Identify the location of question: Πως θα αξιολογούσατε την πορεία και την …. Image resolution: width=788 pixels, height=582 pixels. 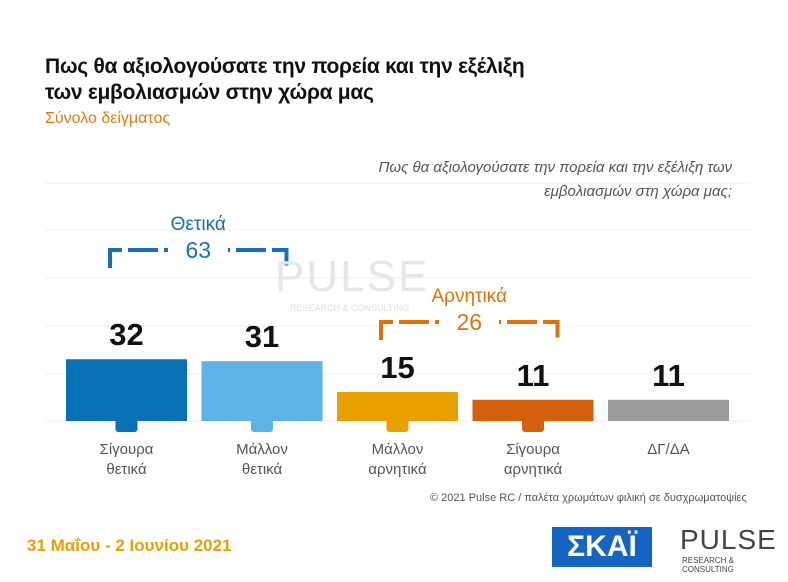
(555, 179).